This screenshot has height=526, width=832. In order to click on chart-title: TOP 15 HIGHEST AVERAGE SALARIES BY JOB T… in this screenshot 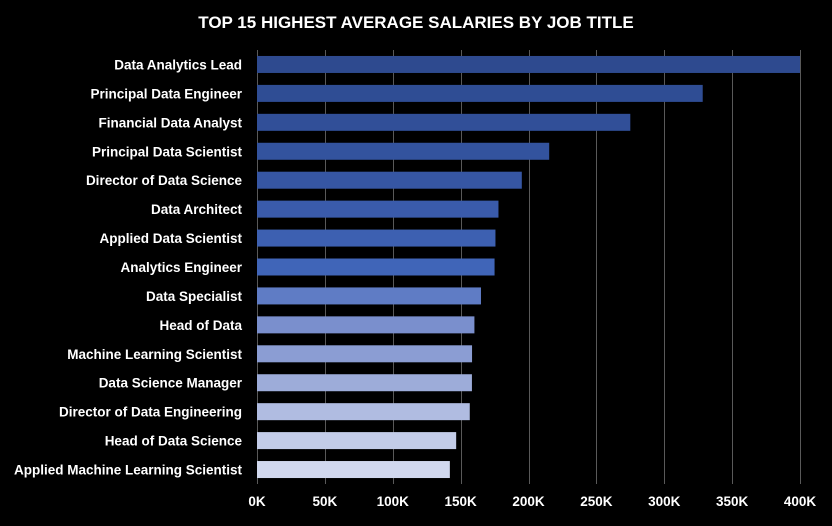, I will do `click(415, 22)`.